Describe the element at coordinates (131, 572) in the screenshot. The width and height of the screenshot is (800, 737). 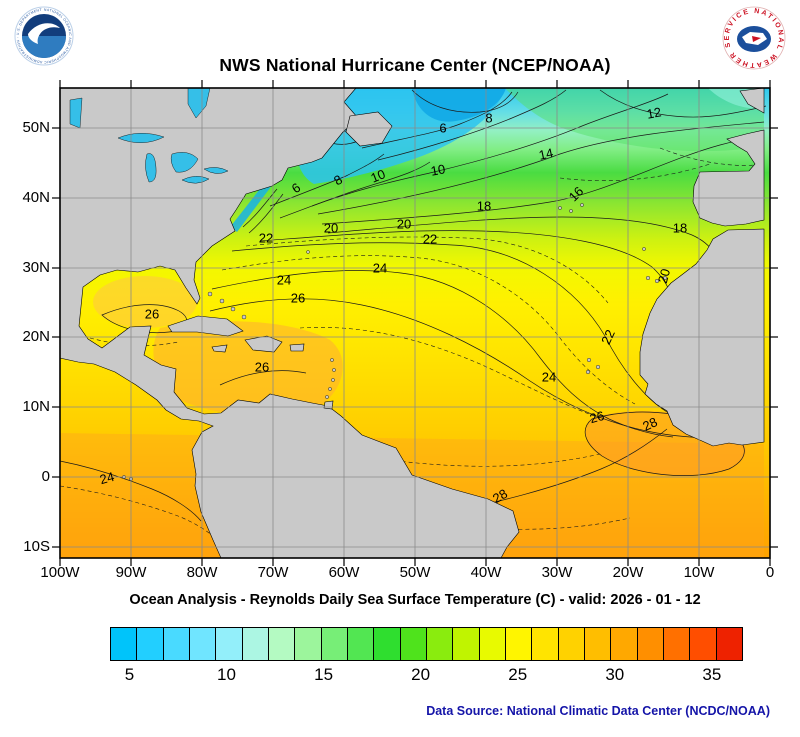
I see `lon-axis-label: 90W` at that location.